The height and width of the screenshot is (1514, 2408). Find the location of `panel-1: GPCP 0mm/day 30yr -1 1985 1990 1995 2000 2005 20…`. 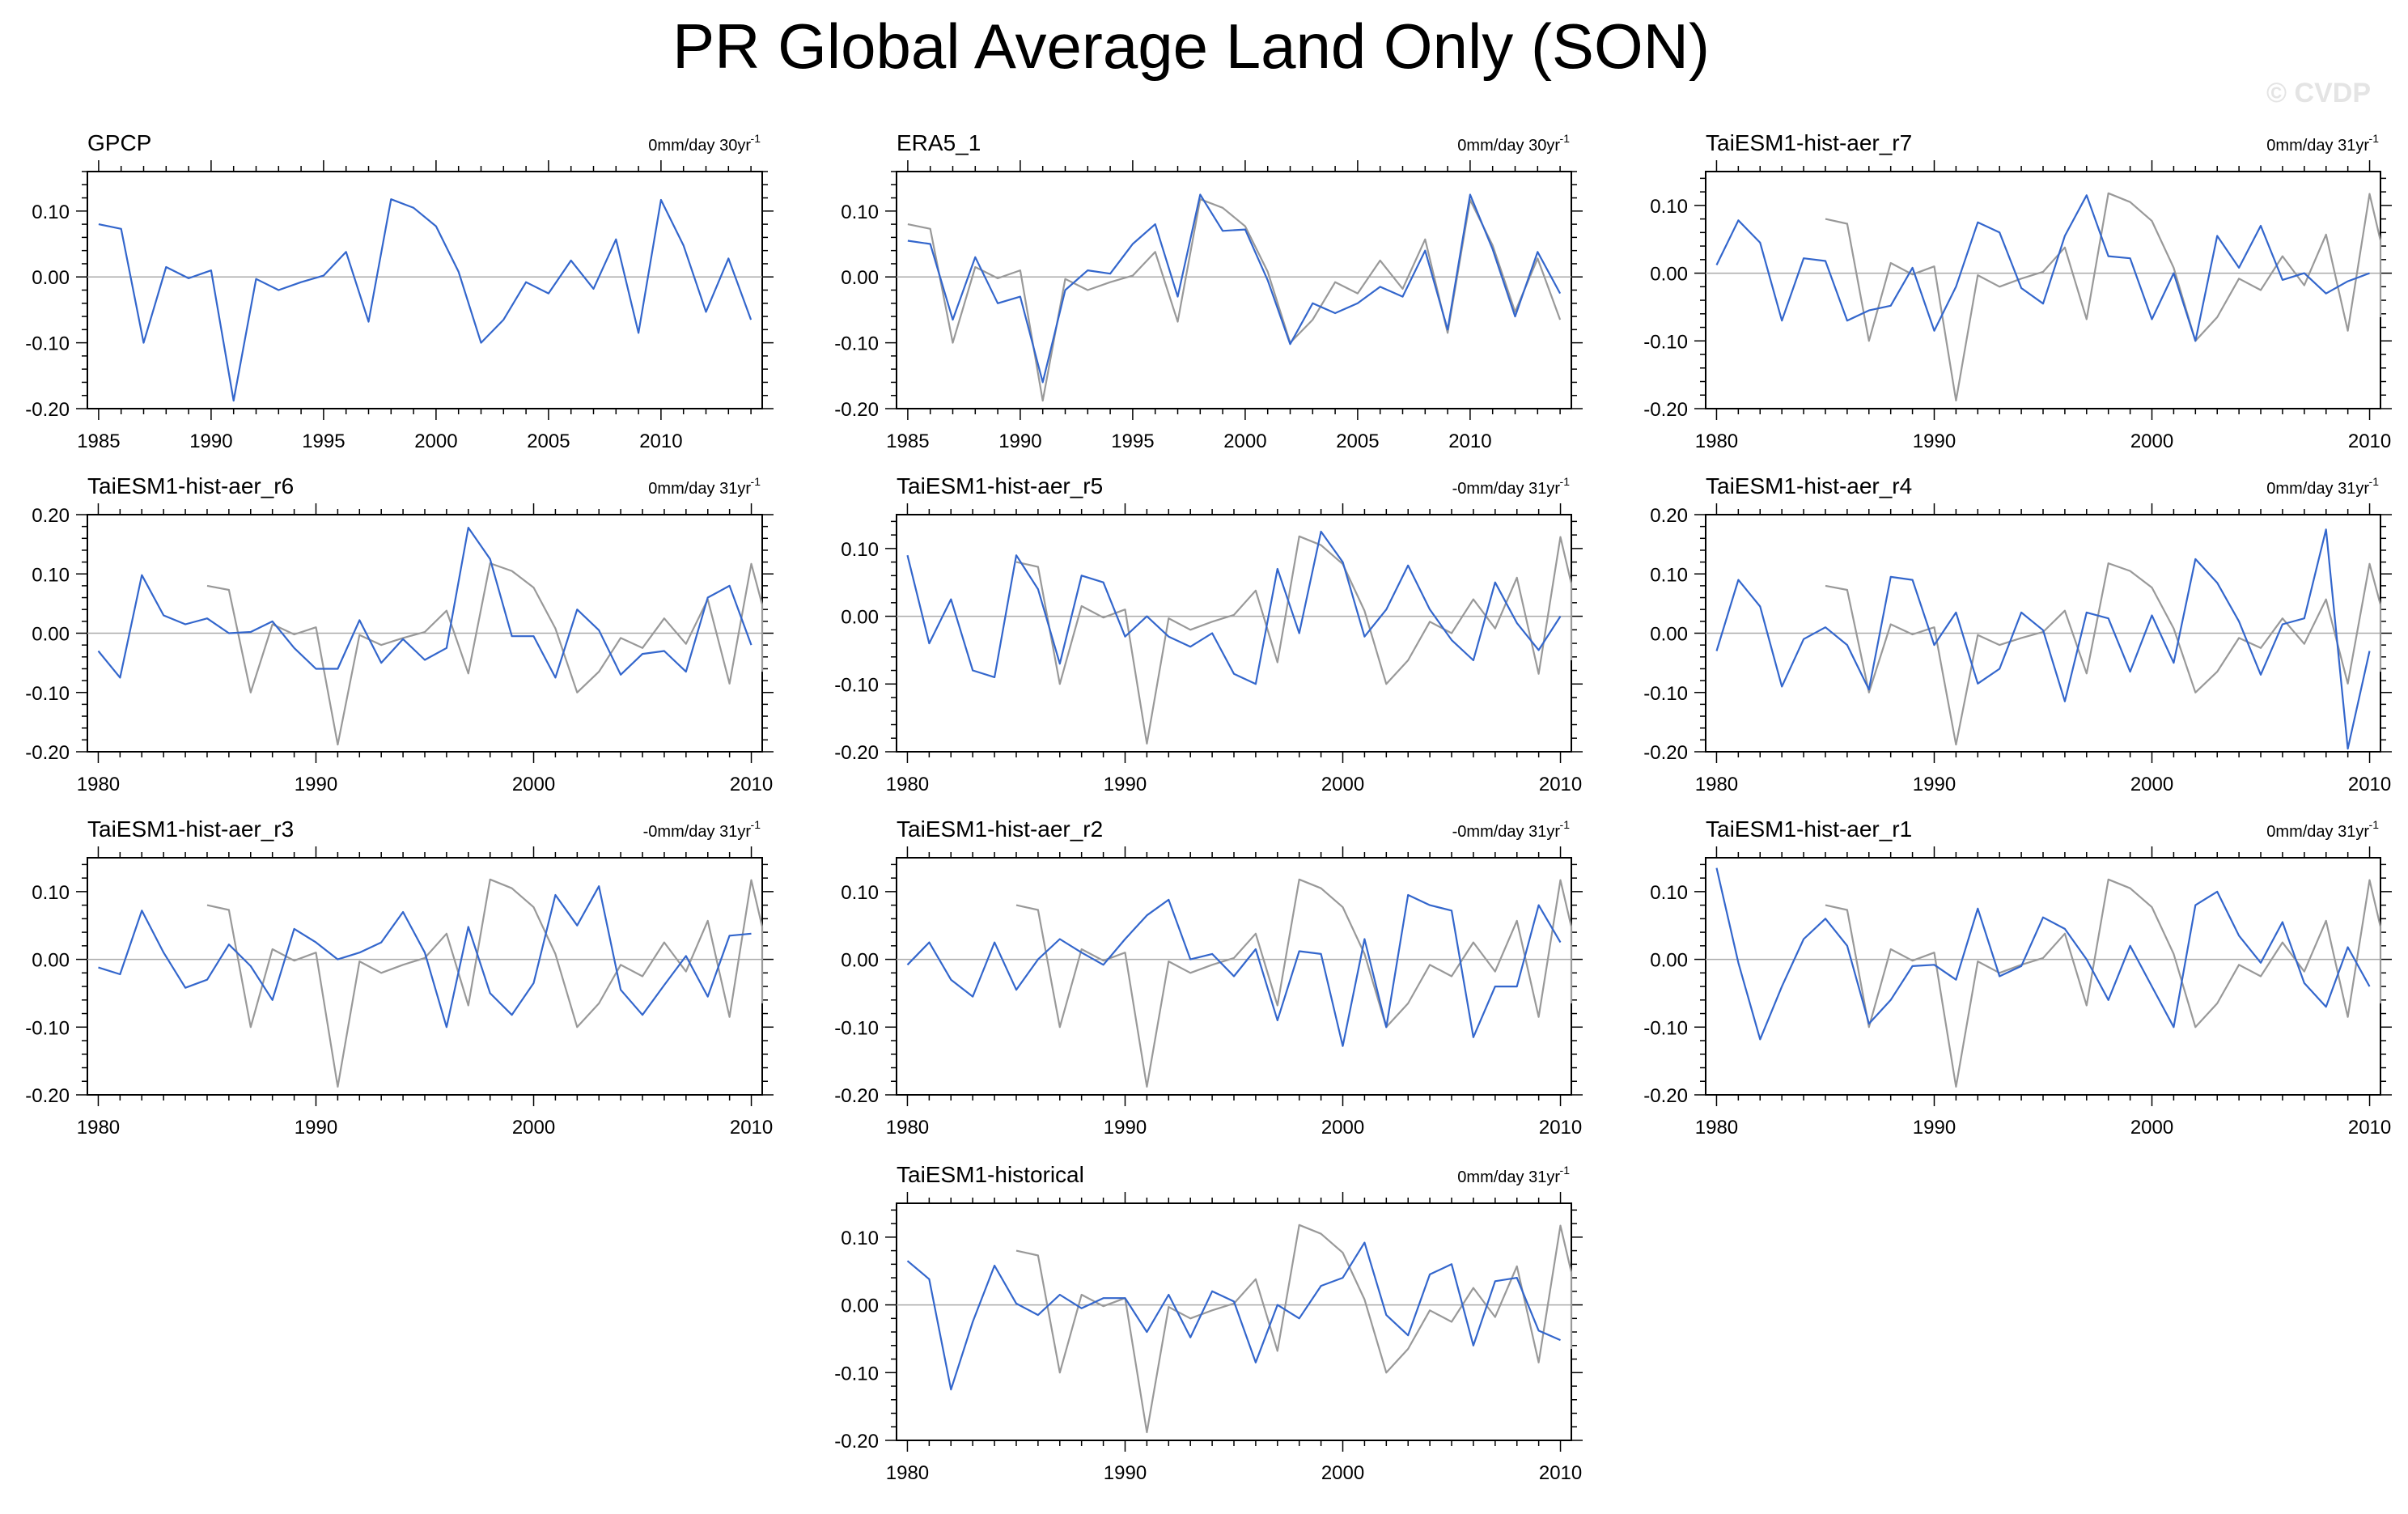

panel-1: GPCP 0mm/day 30yr -1 1985 1990 1995 2000 2005 20… is located at coordinates (399, 291).